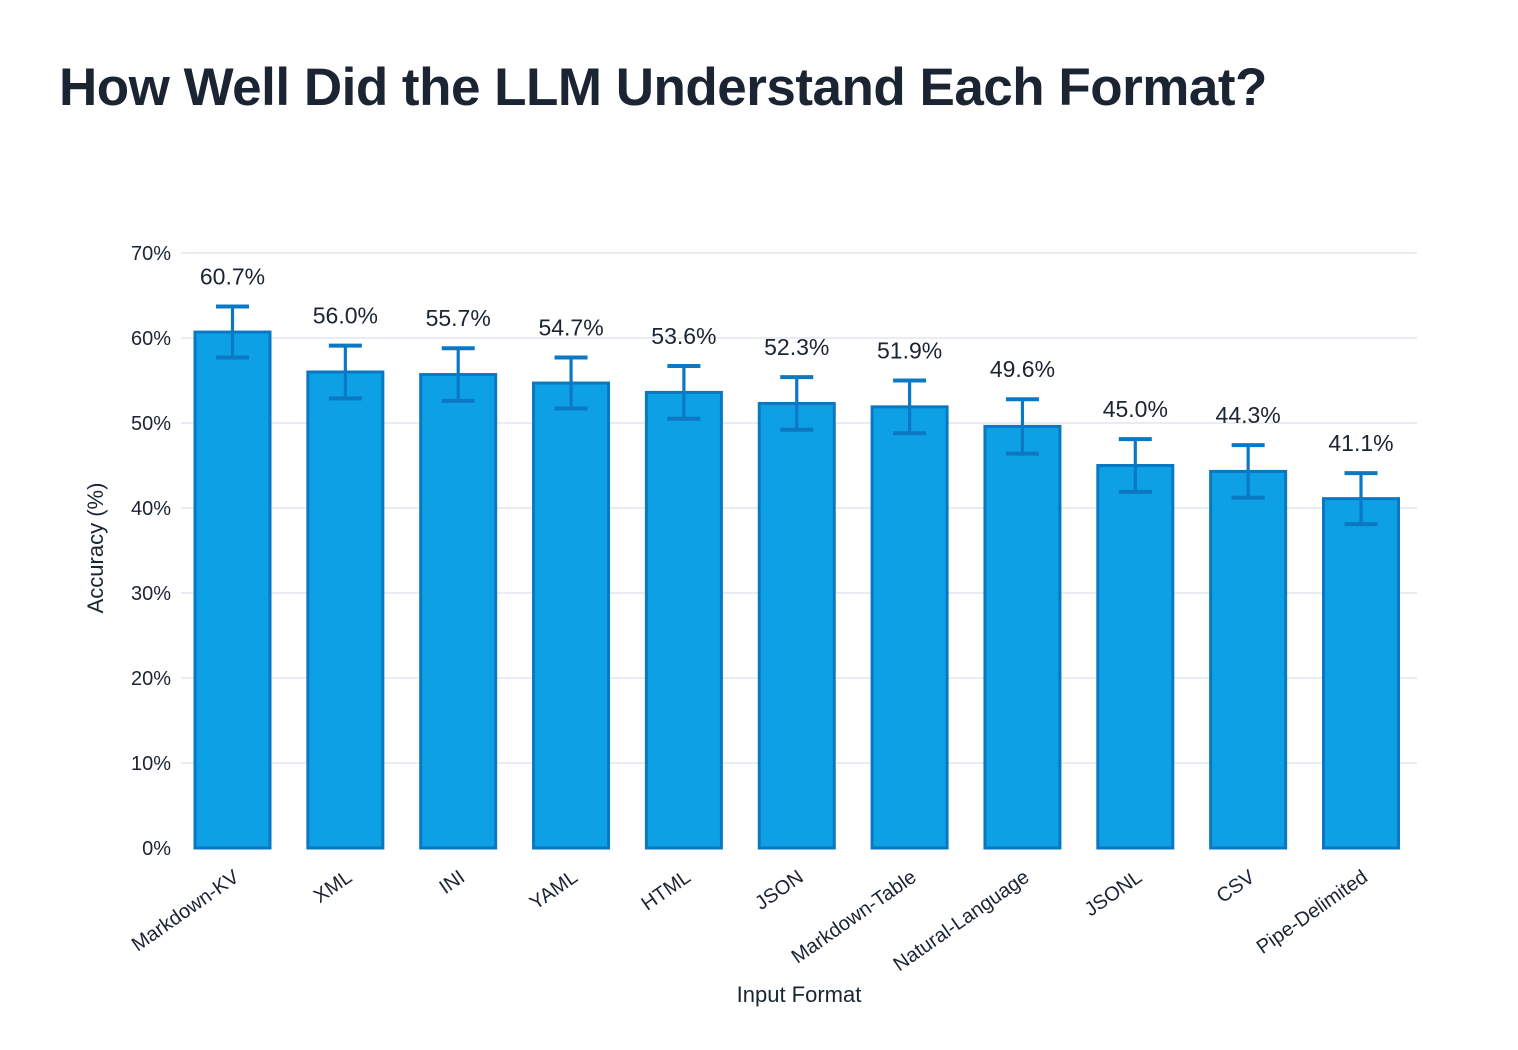 The height and width of the screenshot is (1050, 1518). Describe the element at coordinates (1135, 409) in the screenshot. I see `value-label: 45.0%` at that location.